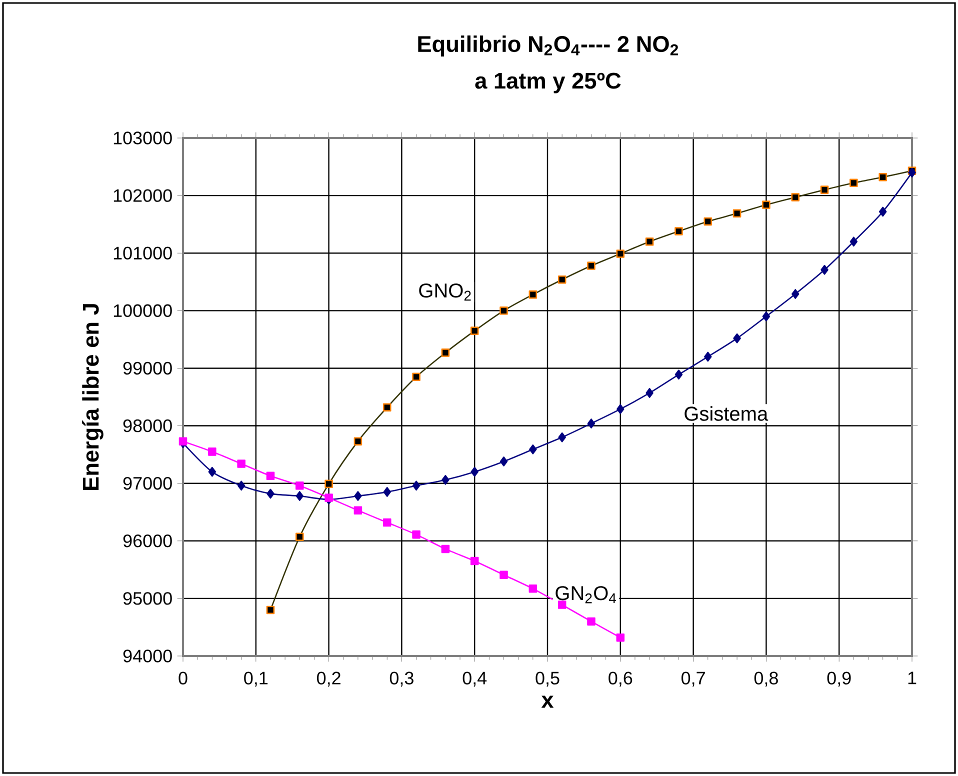 This screenshot has height=776, width=958. I want to click on x-tick-label: 0,6, so click(620, 679).